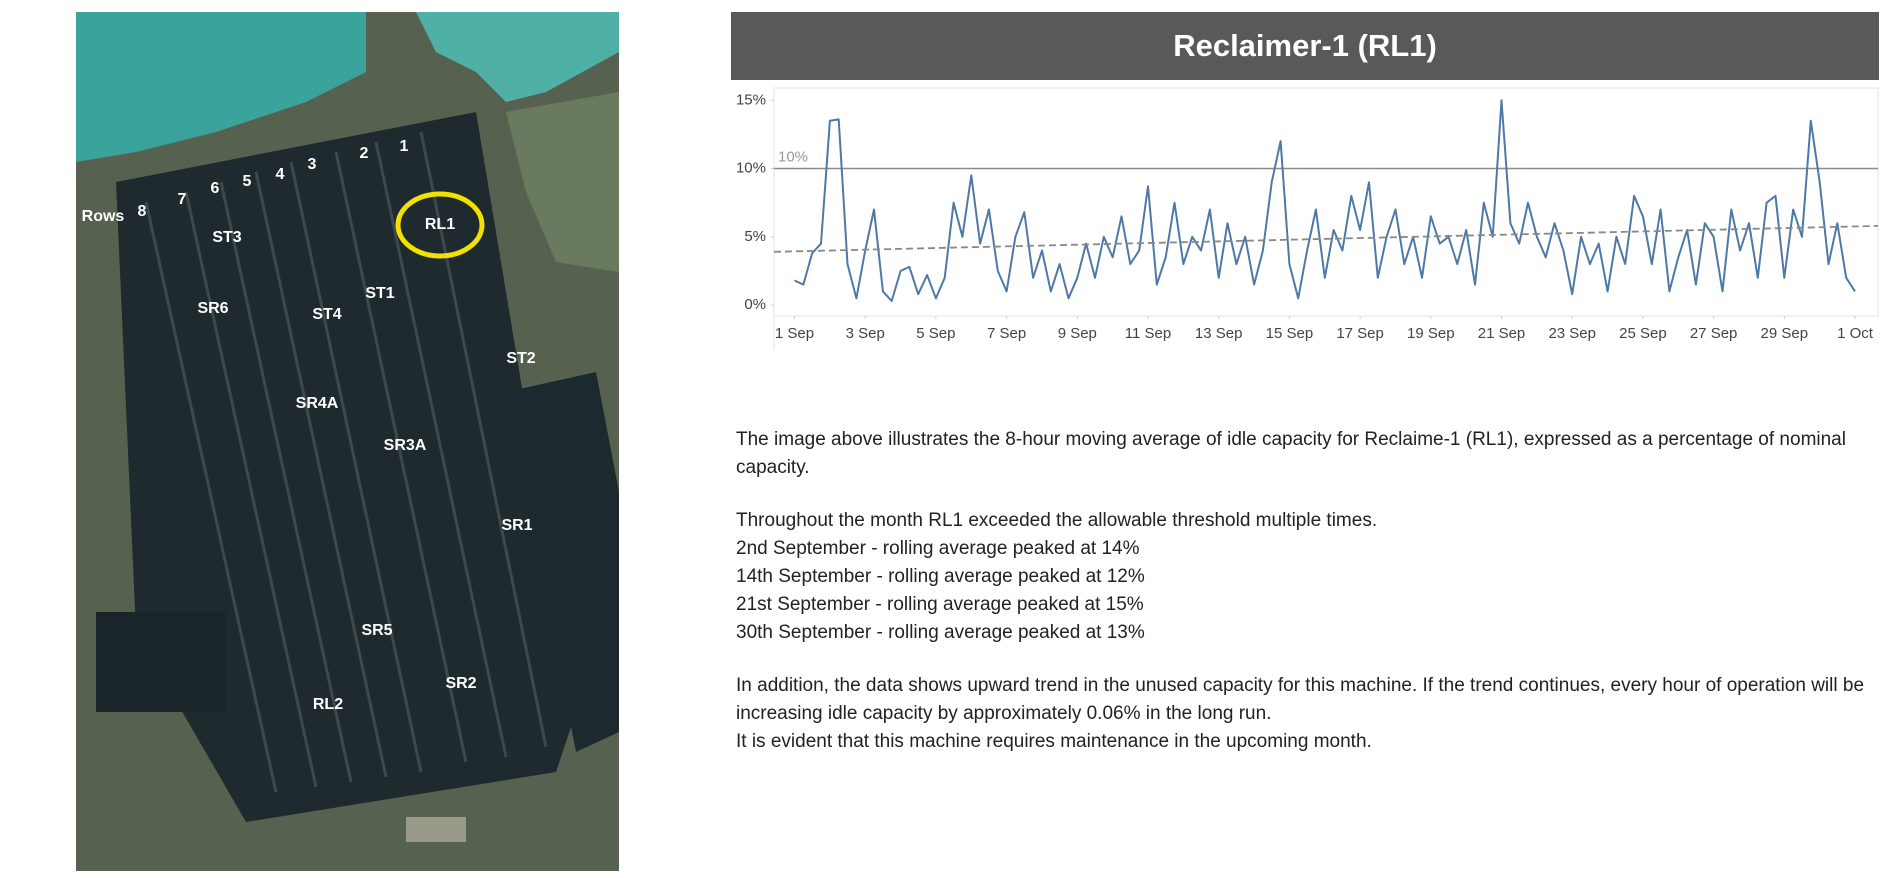 The image size is (1882, 878). What do you see at coordinates (1855, 333) in the screenshot?
I see `x-tick-label: 1 Oct` at bounding box center [1855, 333].